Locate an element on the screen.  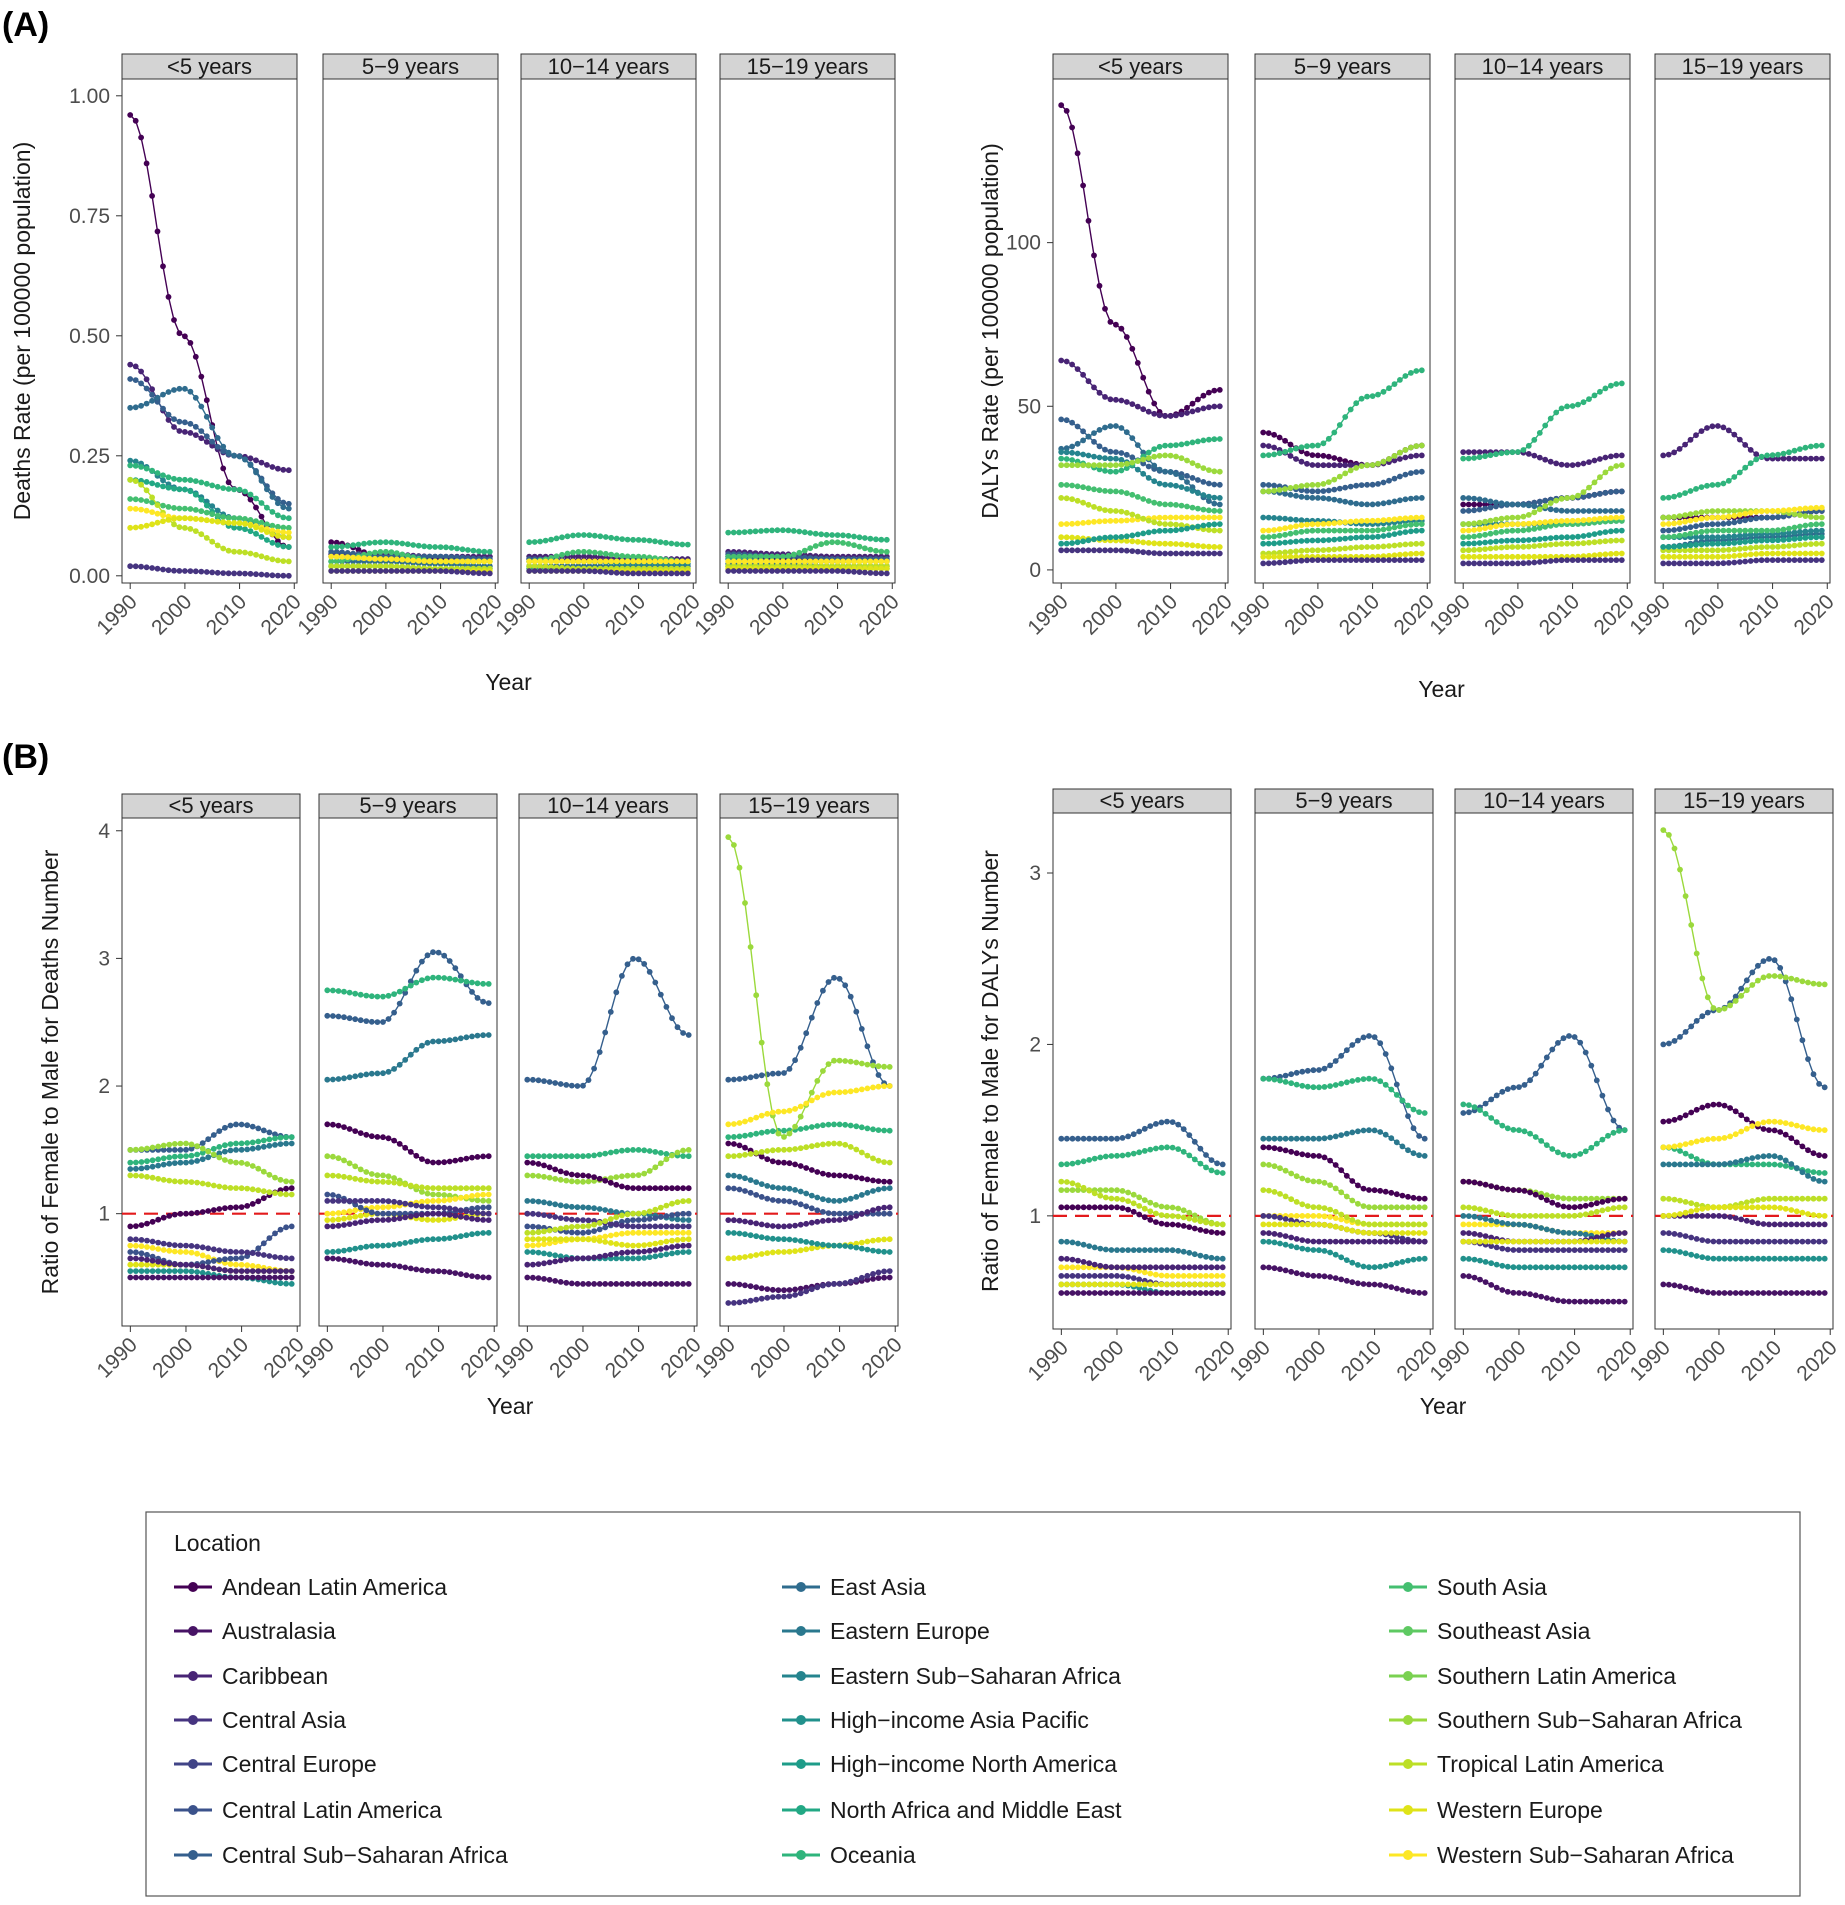
series-australasia is located at coordinates (608, 1280).